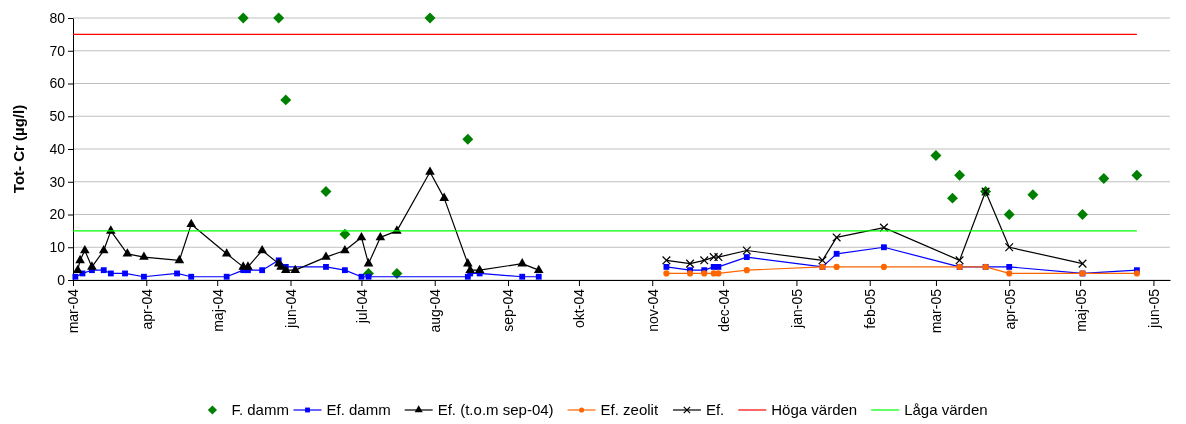  I want to click on x-tick-label: apr-05, so click(1009, 309).